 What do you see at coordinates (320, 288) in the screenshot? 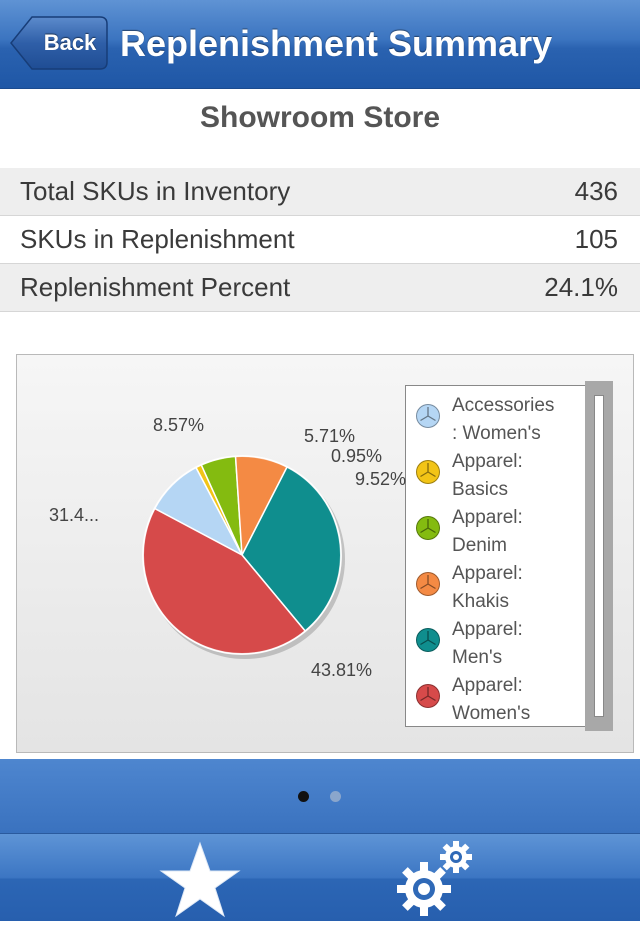
I see `stat-row-replenishment-percent: Replenishment Percent 24.1%` at bounding box center [320, 288].